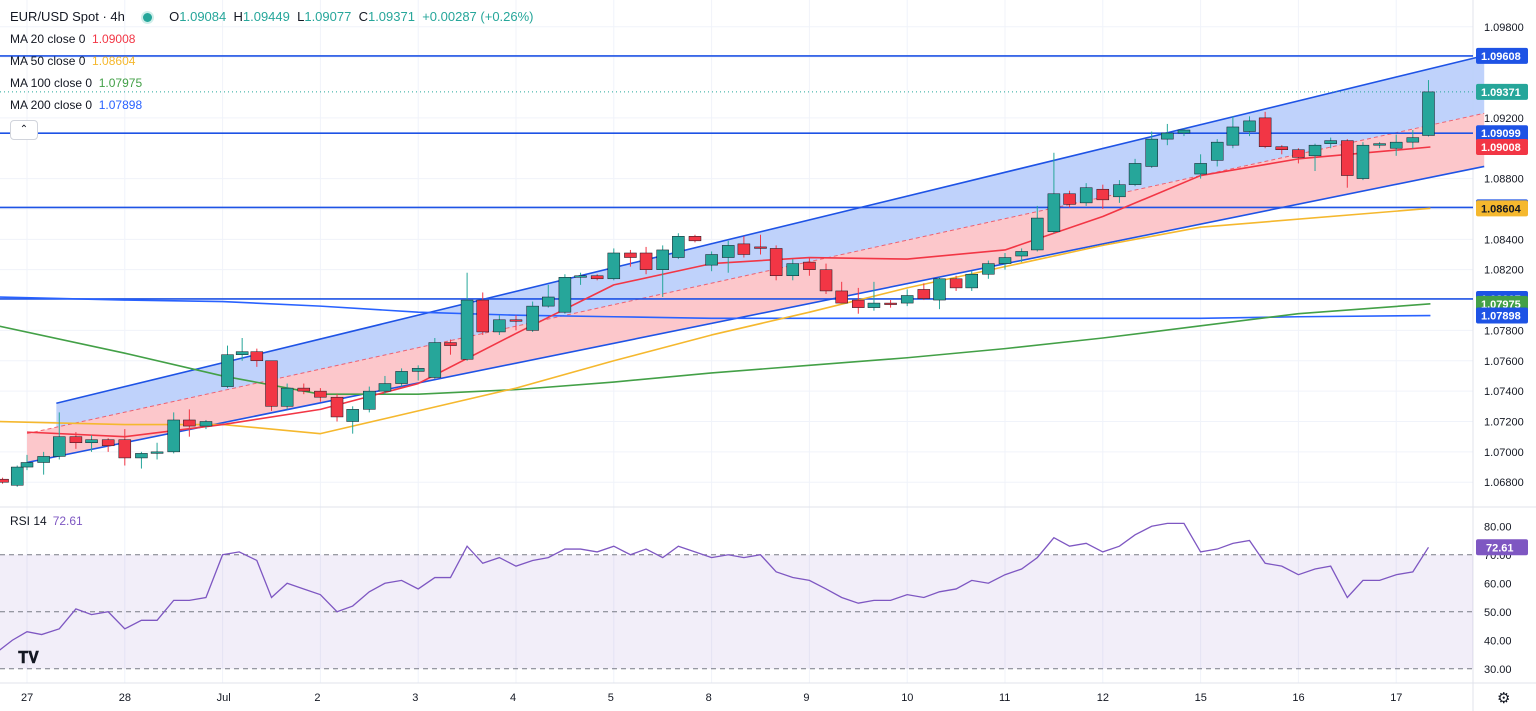 The height and width of the screenshot is (711, 1536). What do you see at coordinates (1396, 698) in the screenshot?
I see `x-tick-label: 17` at bounding box center [1396, 698].